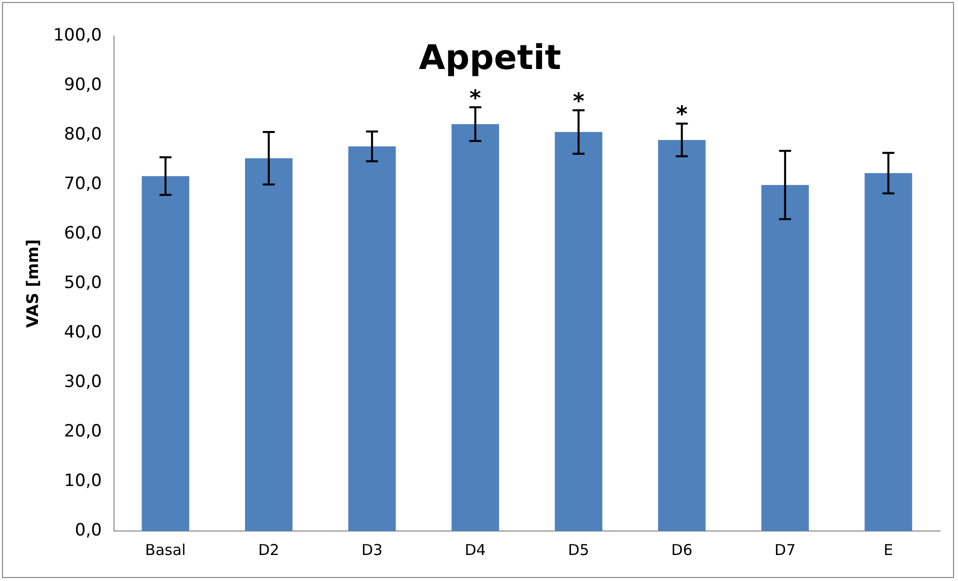 This screenshot has height=581, width=958. Describe the element at coordinates (269, 549) in the screenshot. I see `x-tick-label: D2` at that location.